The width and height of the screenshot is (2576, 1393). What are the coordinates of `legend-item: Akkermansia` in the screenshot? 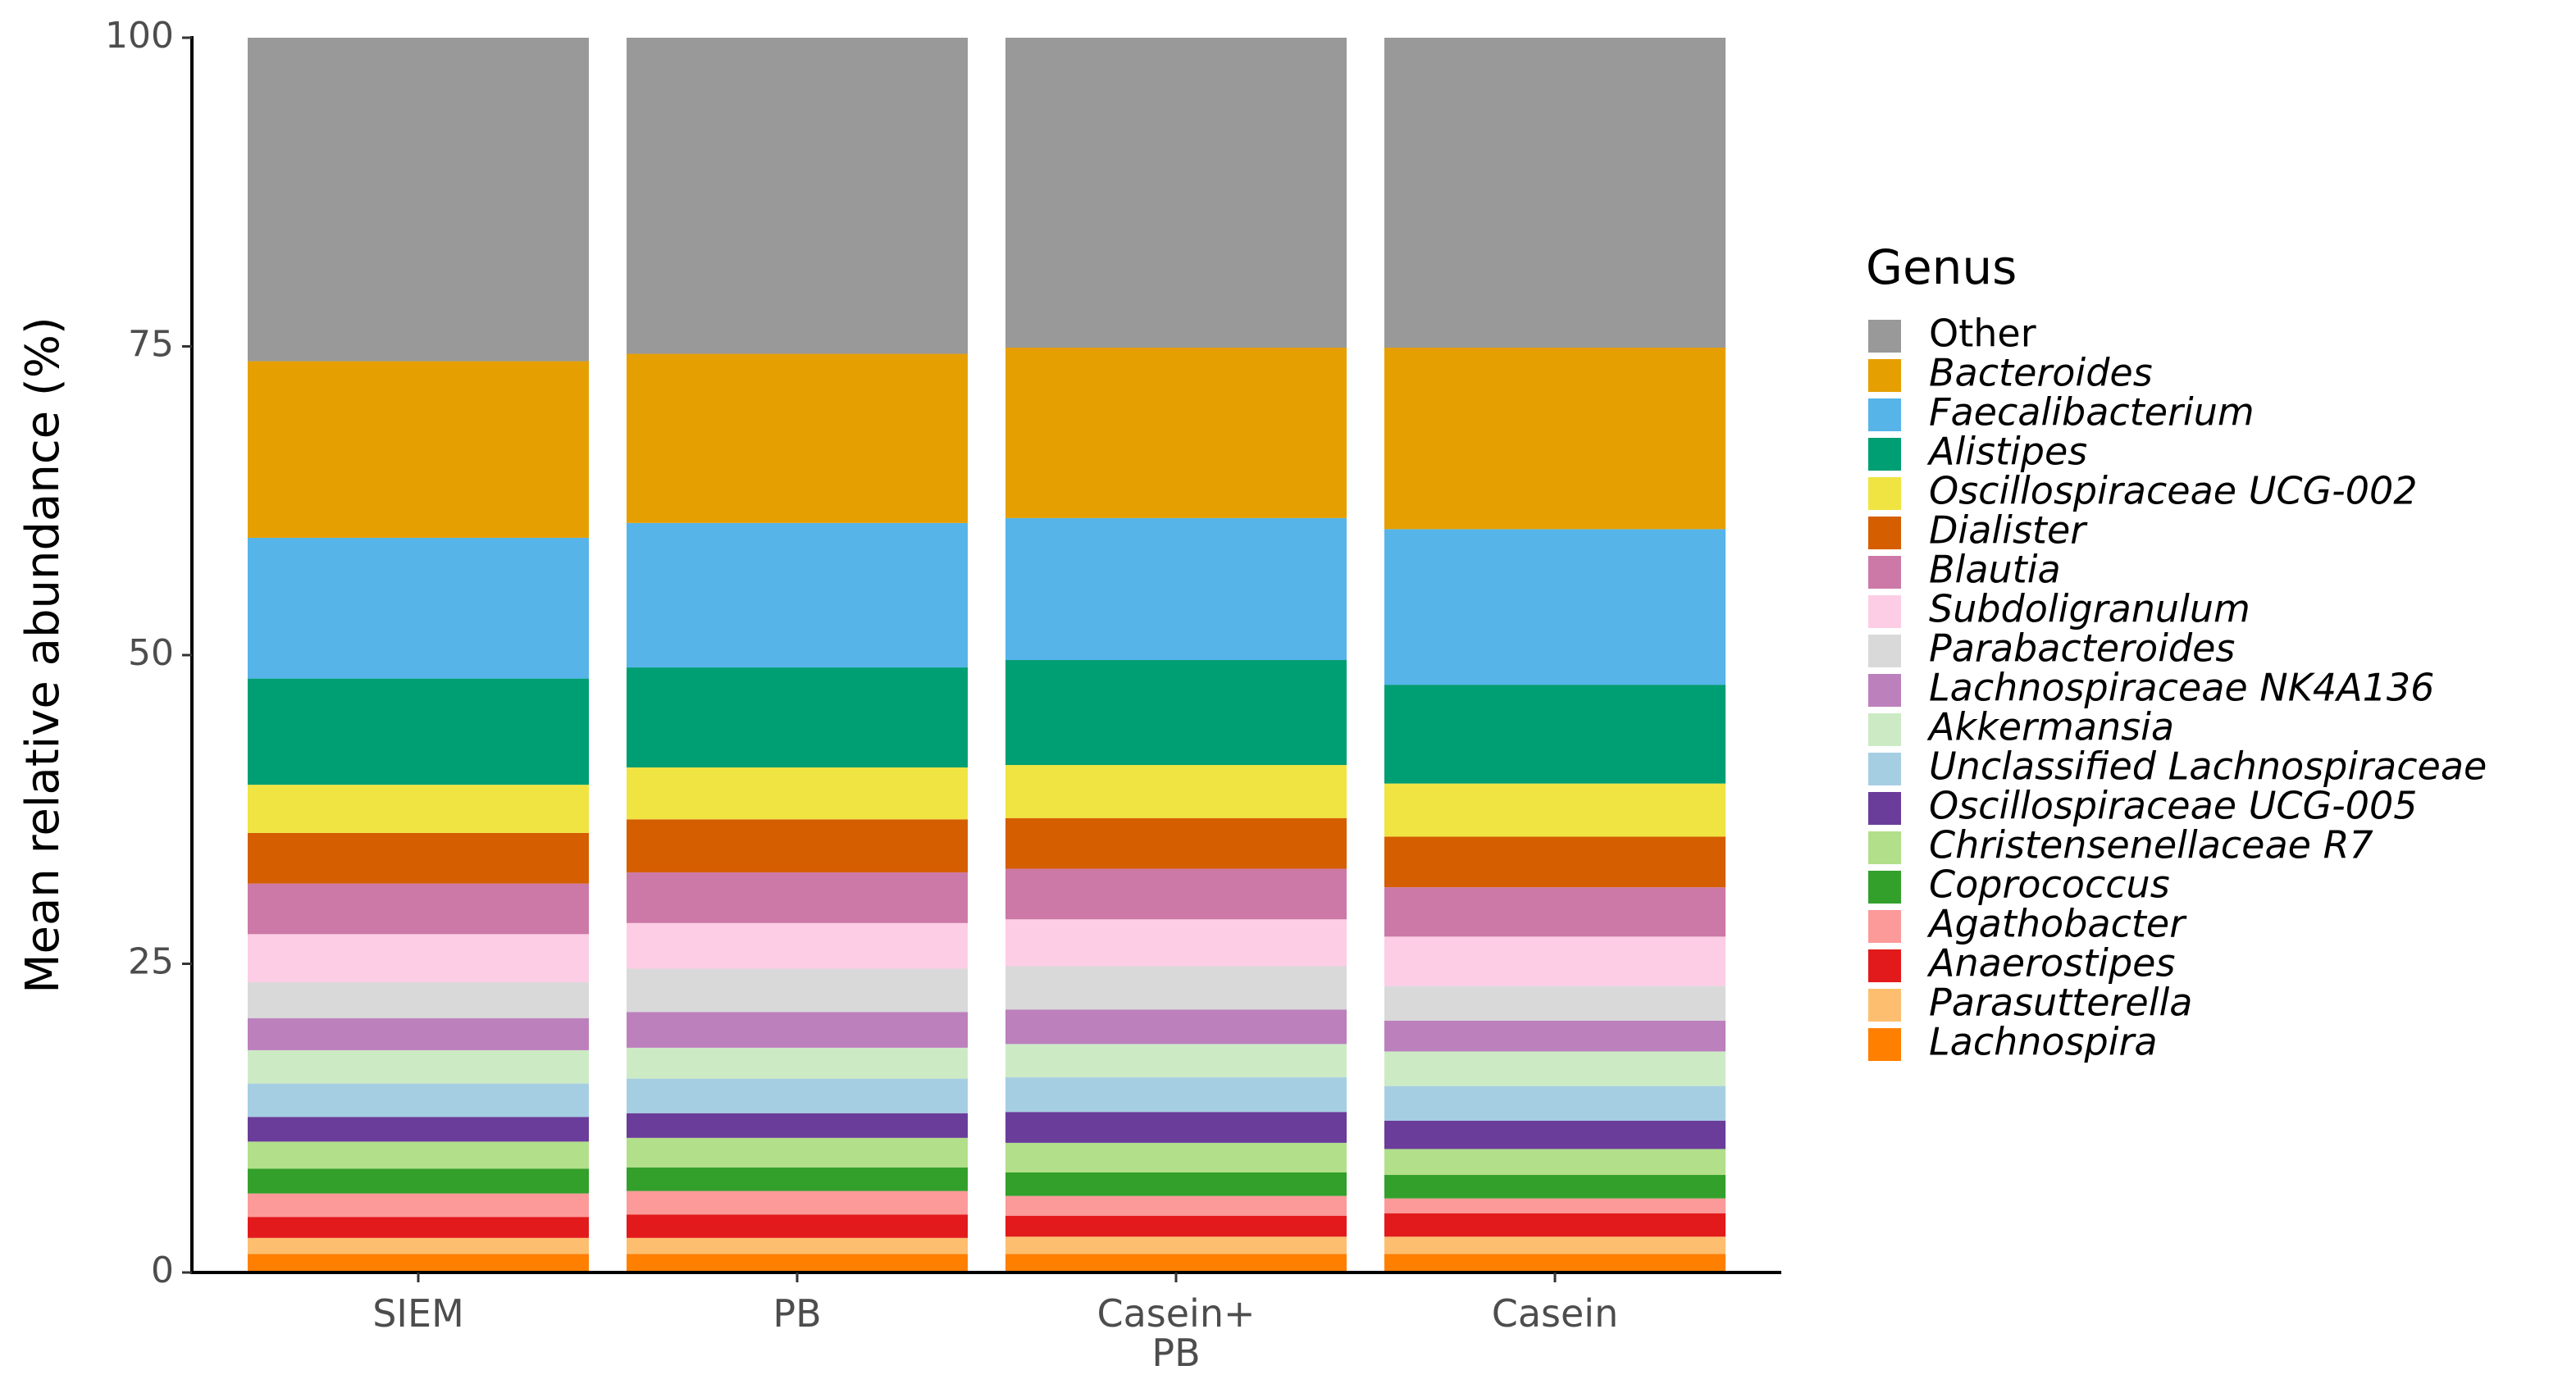 It's located at (2021, 727).